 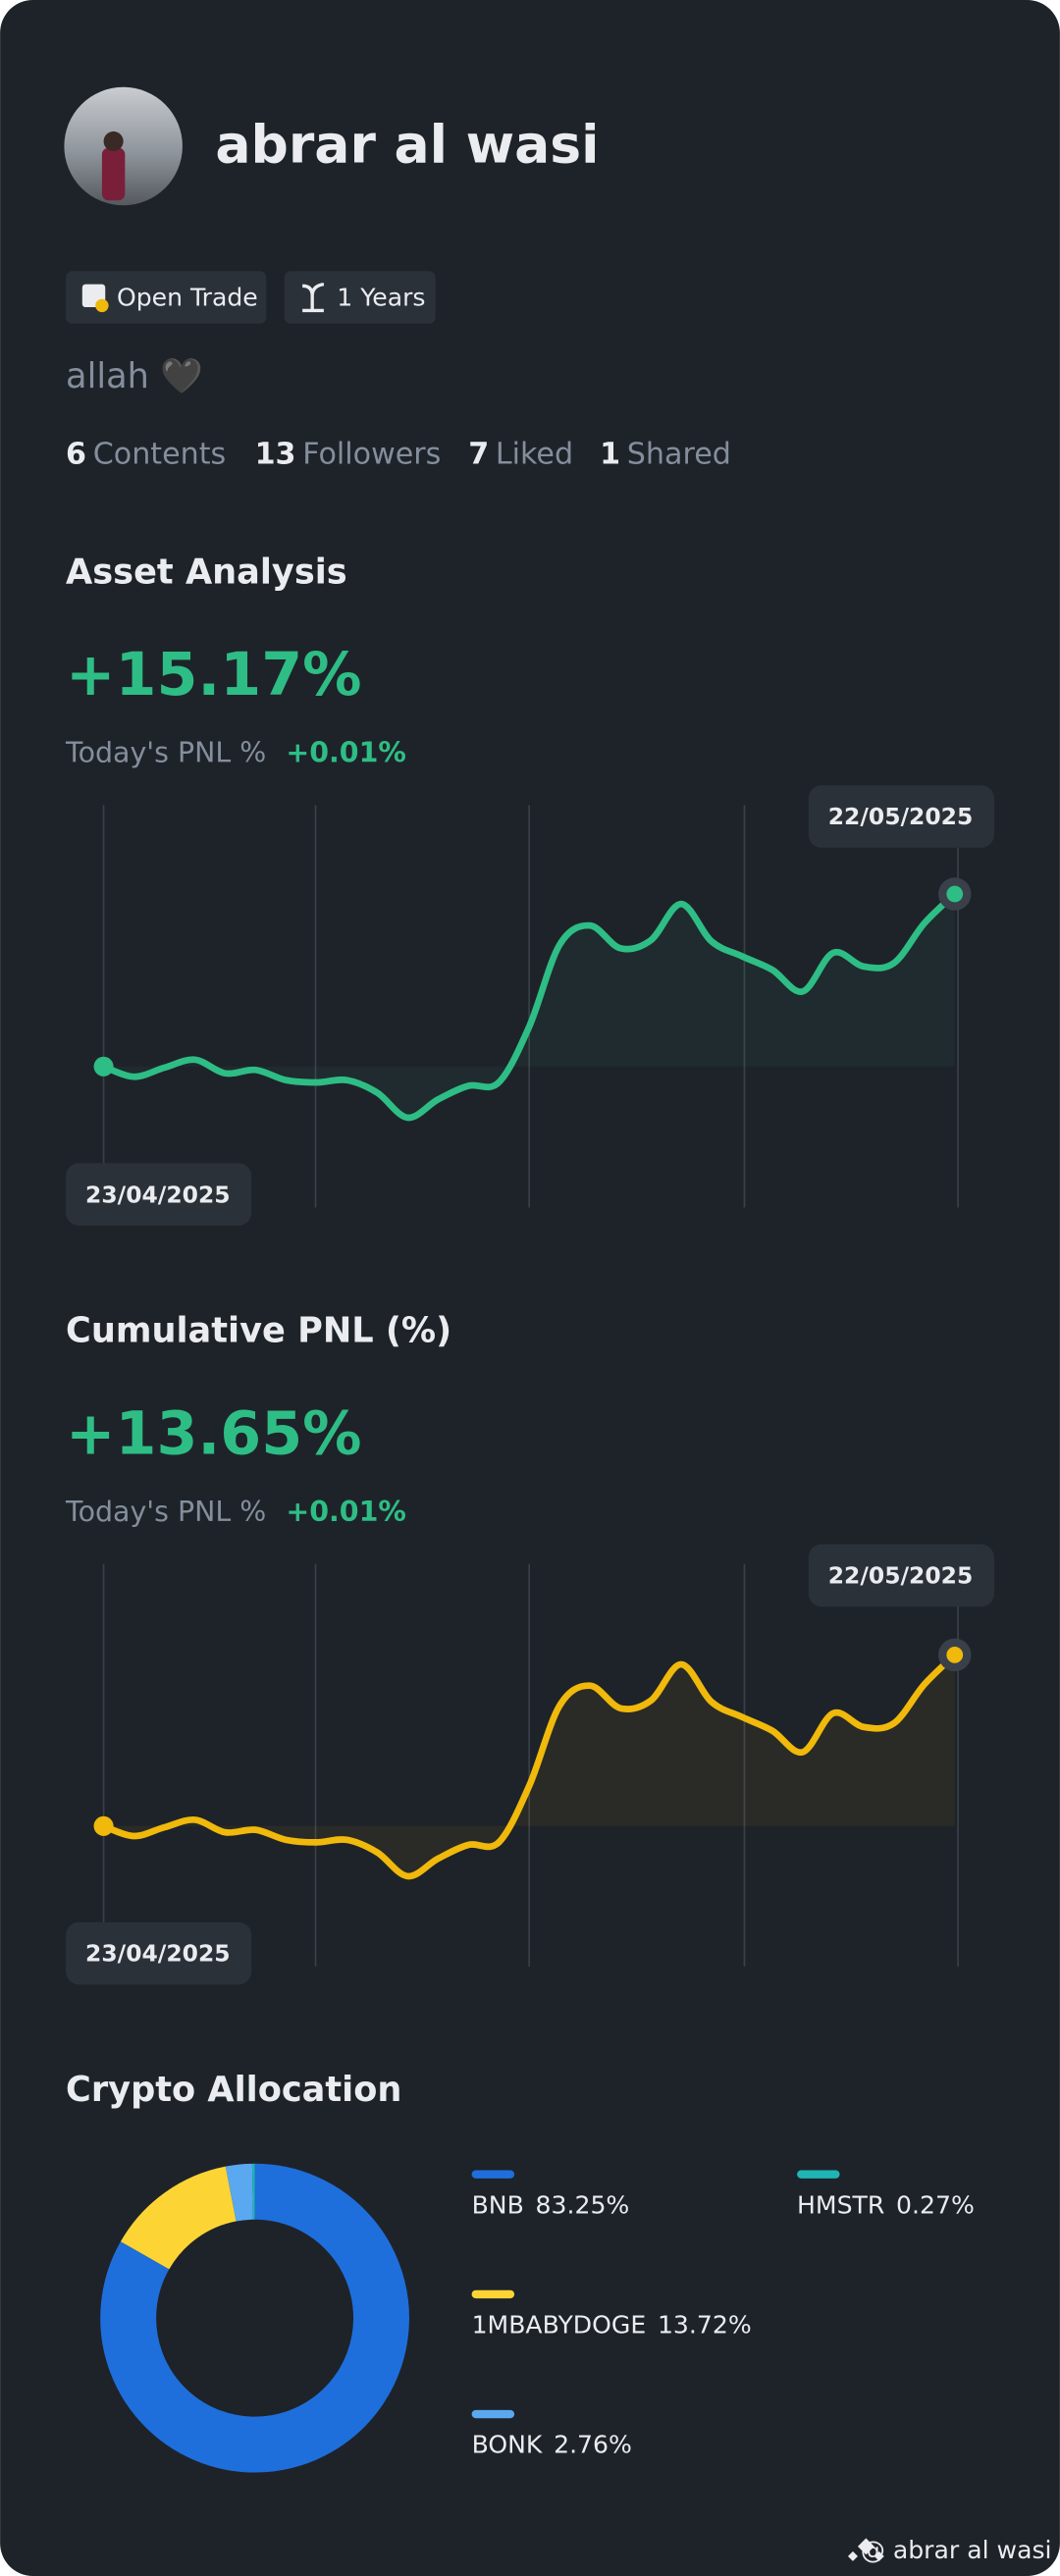 I want to click on bio: allah 🖤, so click(x=135, y=376).